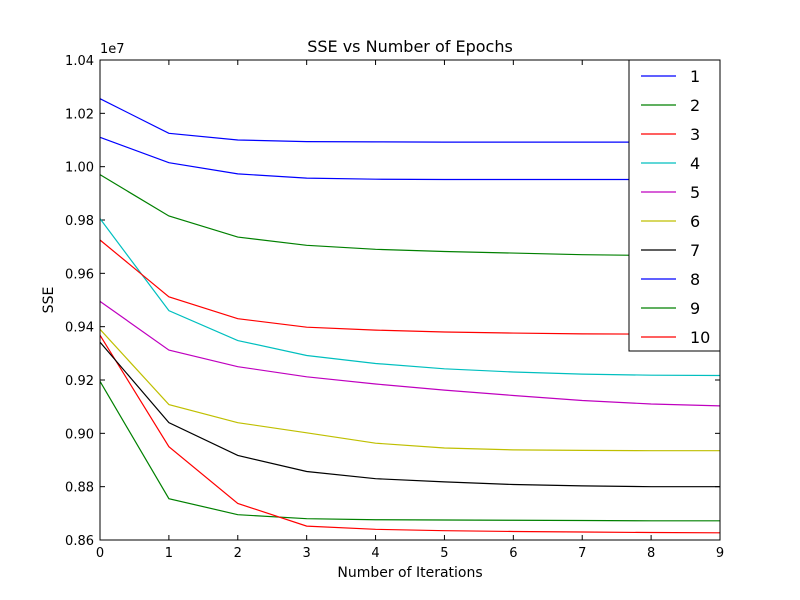  What do you see at coordinates (695, 279) in the screenshot?
I see `legend-label-8: 8` at bounding box center [695, 279].